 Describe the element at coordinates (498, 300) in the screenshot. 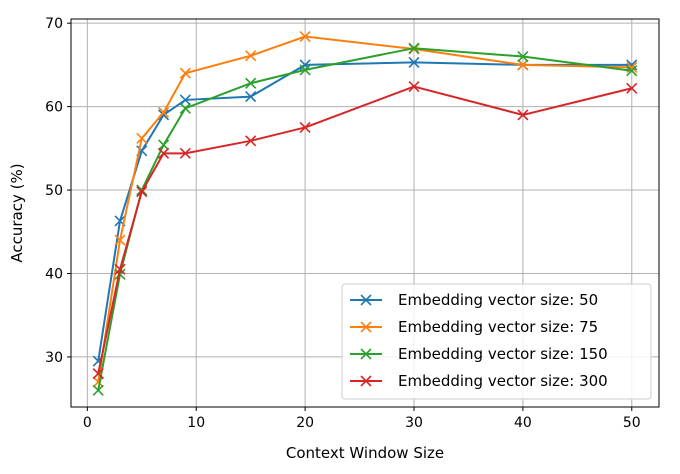

I see `legend-label: Embedding vector size: 50` at that location.